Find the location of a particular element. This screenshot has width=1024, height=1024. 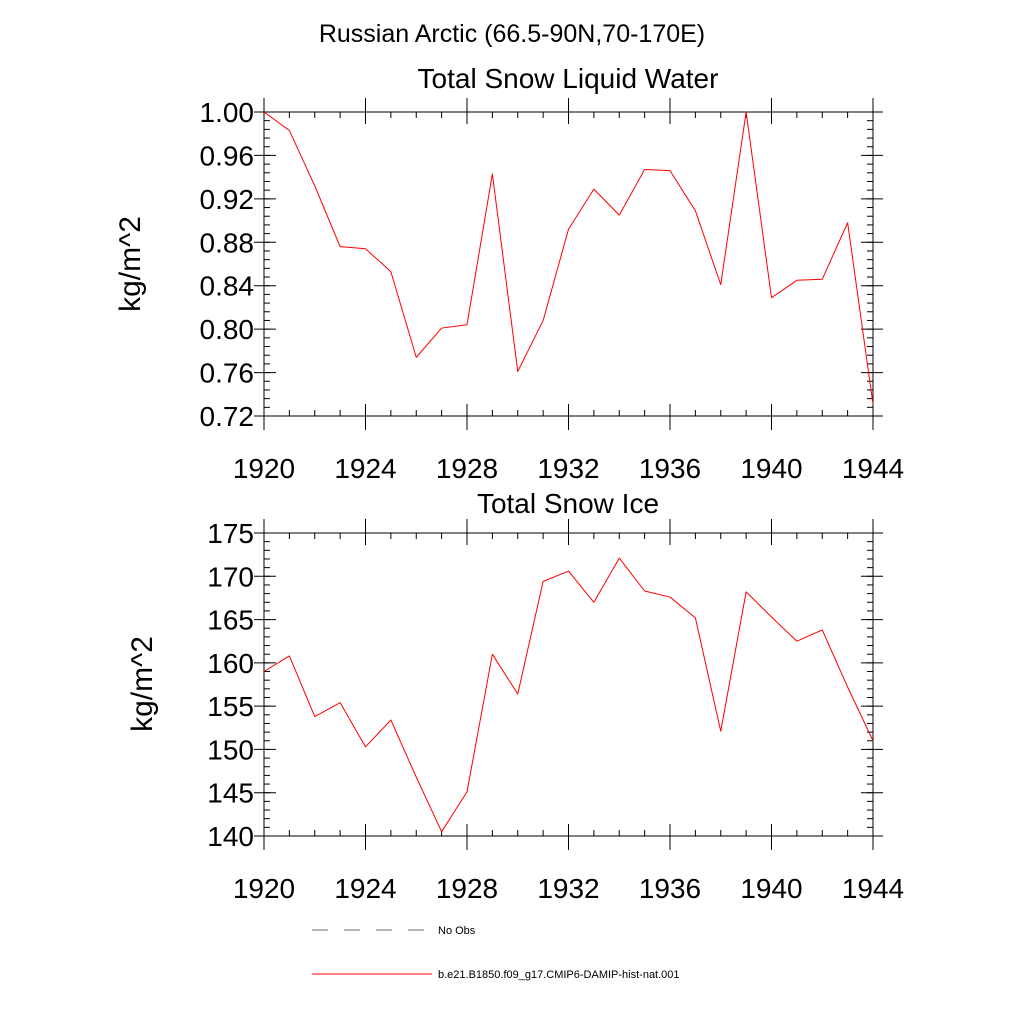

chart-0-ylabel: kg/m^2 is located at coordinates (130, 264).